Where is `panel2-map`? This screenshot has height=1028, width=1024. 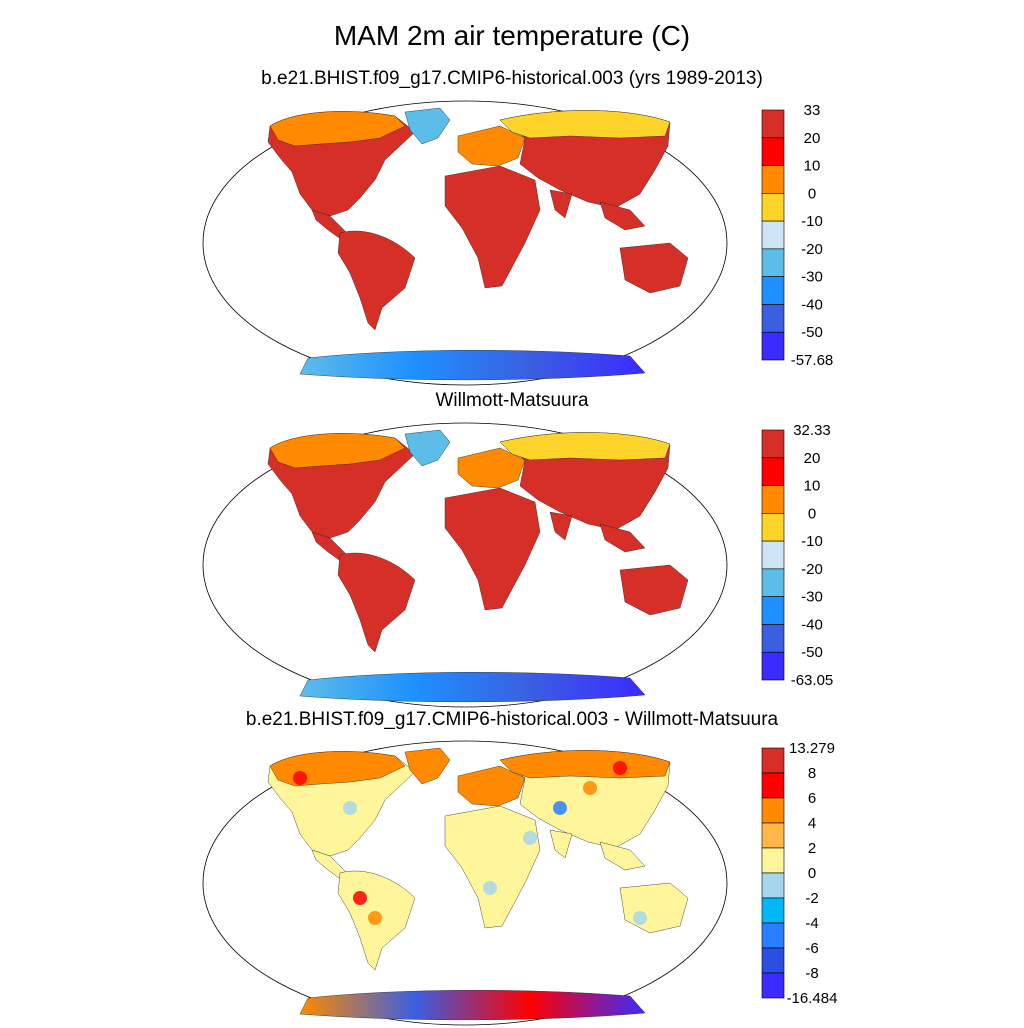 panel2-map is located at coordinates (465, 565).